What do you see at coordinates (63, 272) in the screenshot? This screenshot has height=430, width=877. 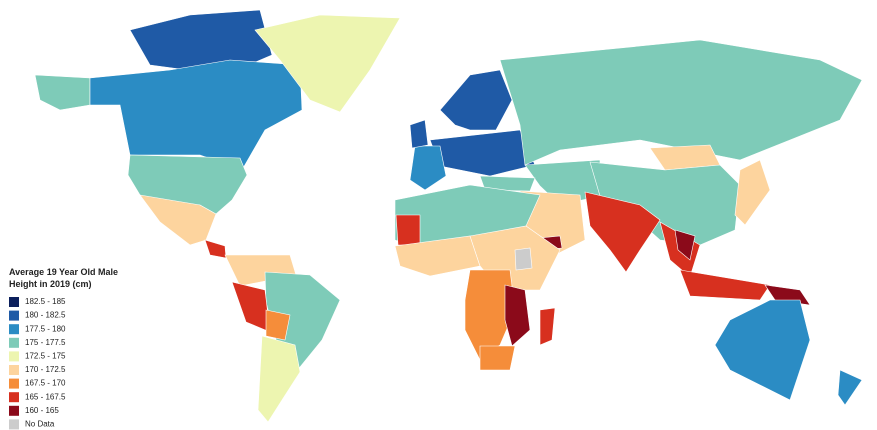 I see `legend-title: Average 19 Year Old Male` at bounding box center [63, 272].